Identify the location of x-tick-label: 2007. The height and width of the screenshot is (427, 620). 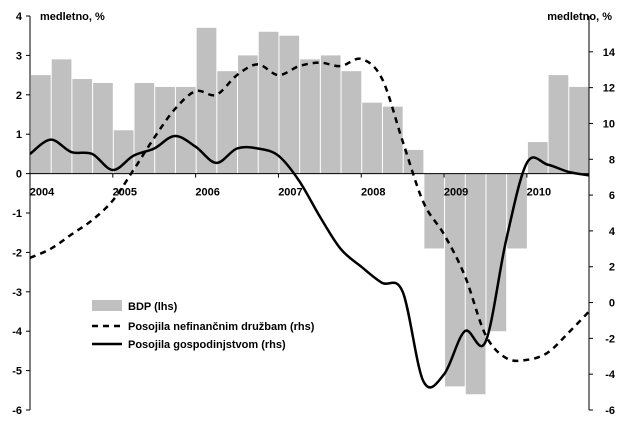
(290, 193).